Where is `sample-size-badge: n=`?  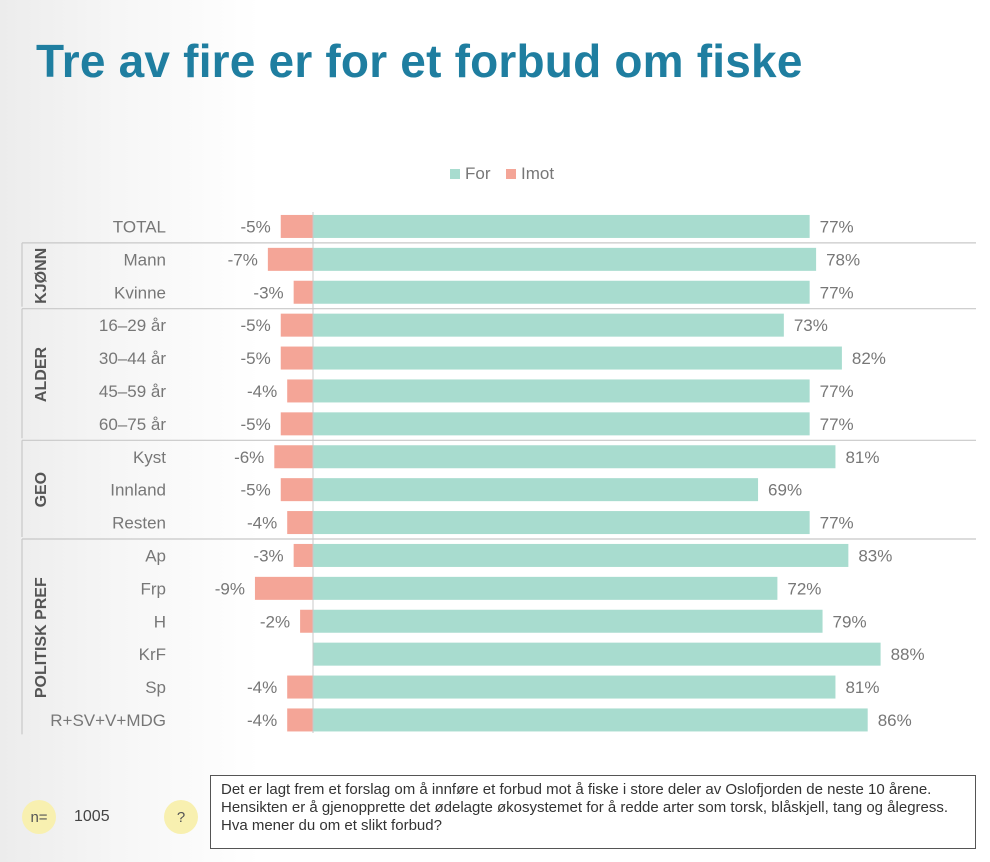
sample-size-badge: n= is located at coordinates (39, 817).